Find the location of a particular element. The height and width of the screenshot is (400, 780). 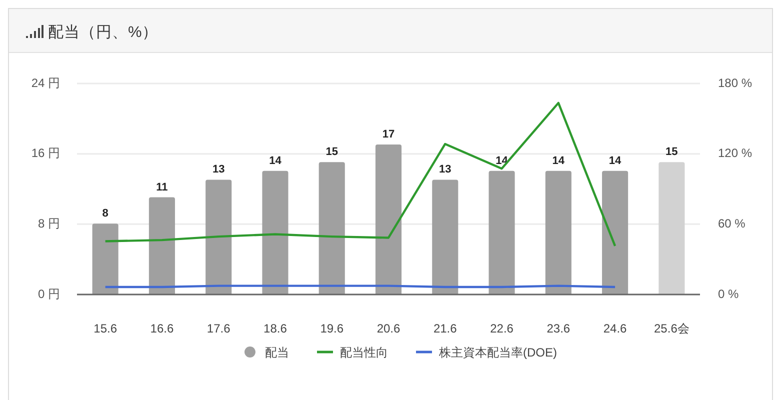

y-tick-label: 24 円 is located at coordinates (45, 83).